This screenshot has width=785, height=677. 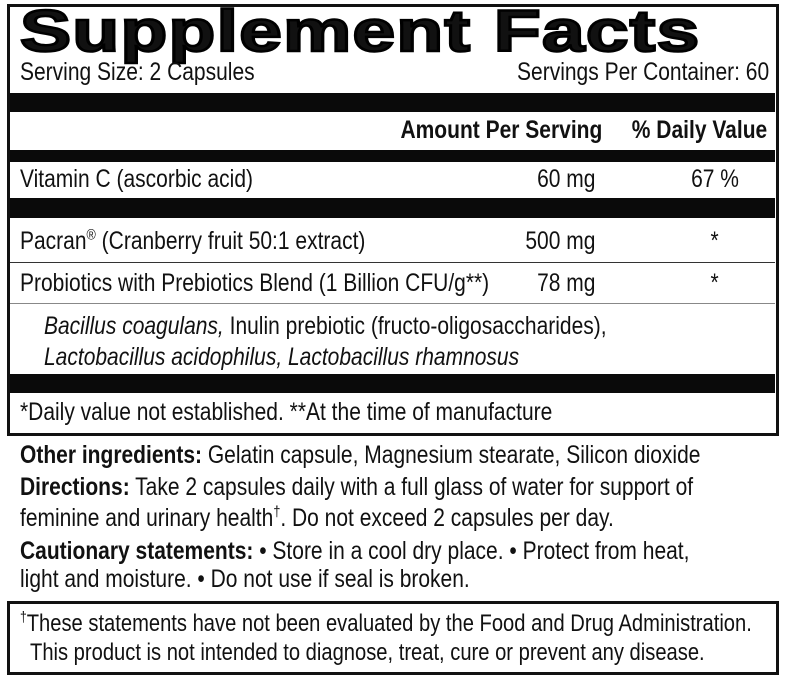 What do you see at coordinates (359, 32) in the screenshot?
I see `panel-title: Supplement Facts` at bounding box center [359, 32].